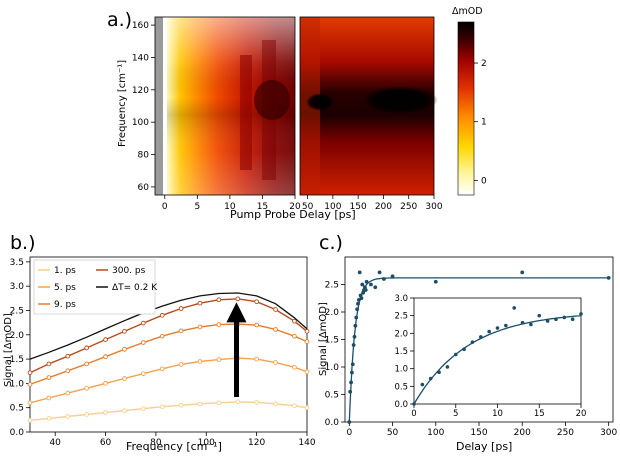 The width and height of the screenshot is (620, 457). Describe the element at coordinates (484, 446) in the screenshot. I see `panel-c-xlabel: Delay [ps]` at that location.